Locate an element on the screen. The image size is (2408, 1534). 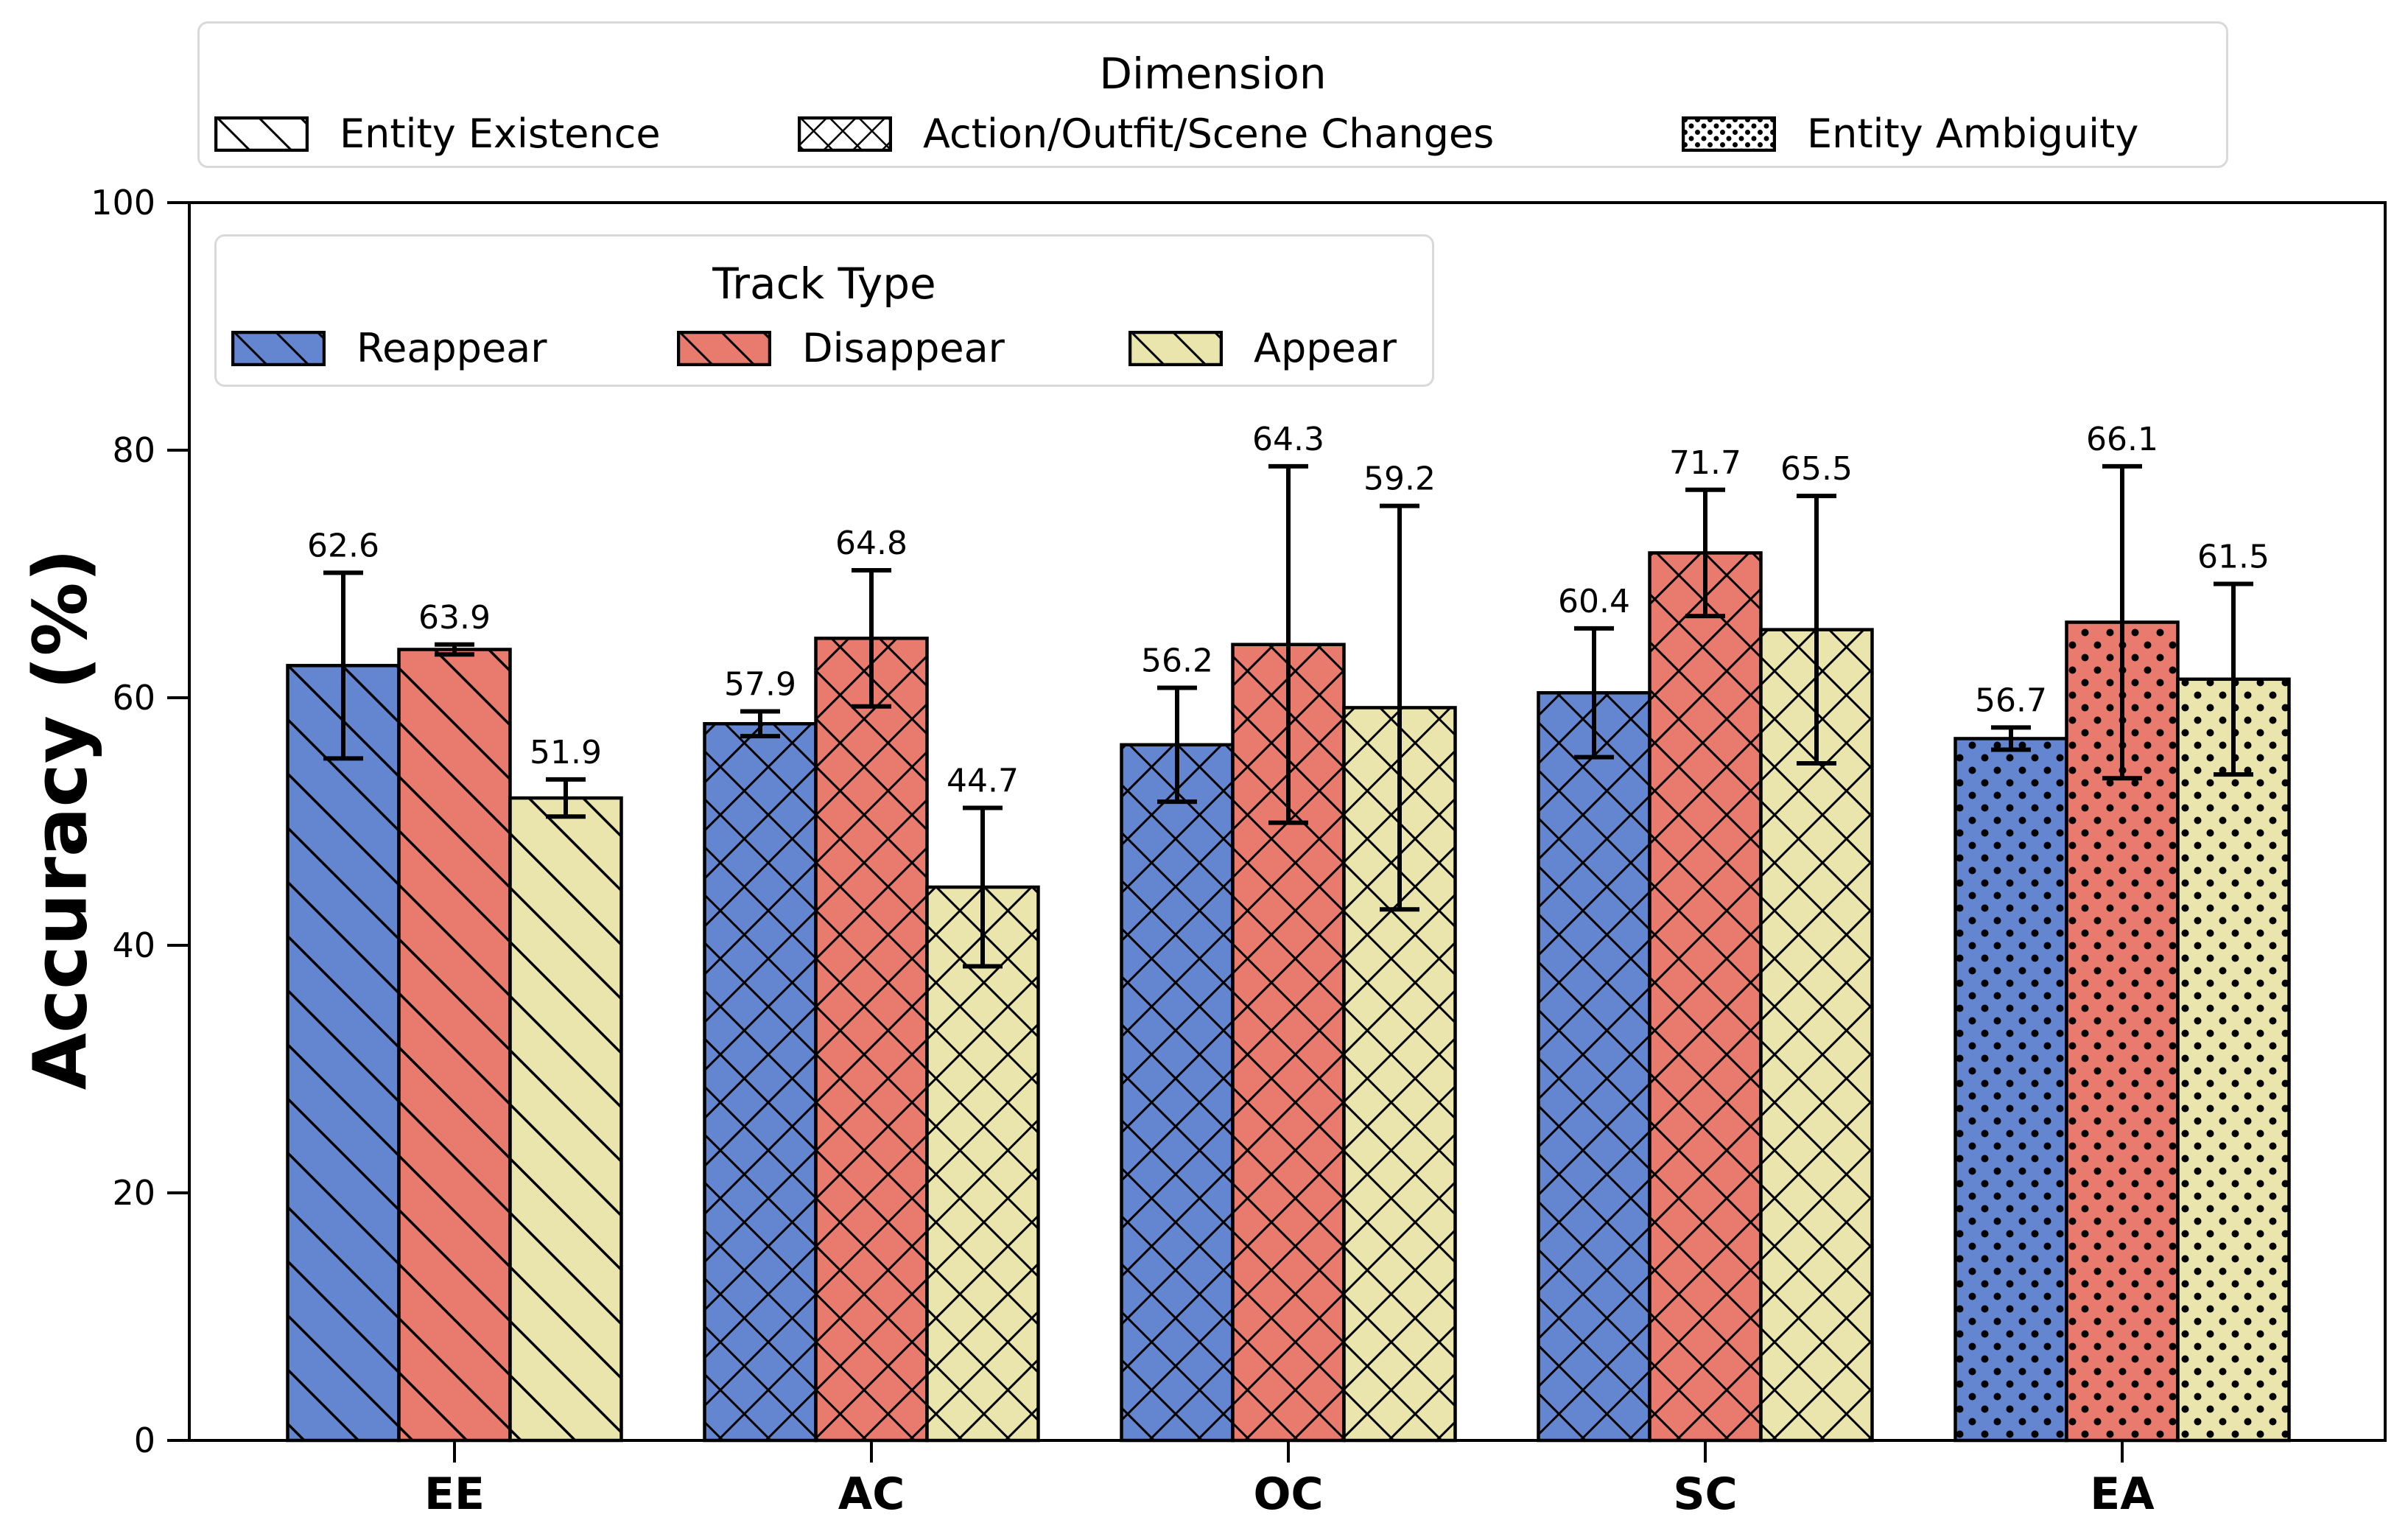
legend-label: Entity Existence is located at coordinates (500, 134).